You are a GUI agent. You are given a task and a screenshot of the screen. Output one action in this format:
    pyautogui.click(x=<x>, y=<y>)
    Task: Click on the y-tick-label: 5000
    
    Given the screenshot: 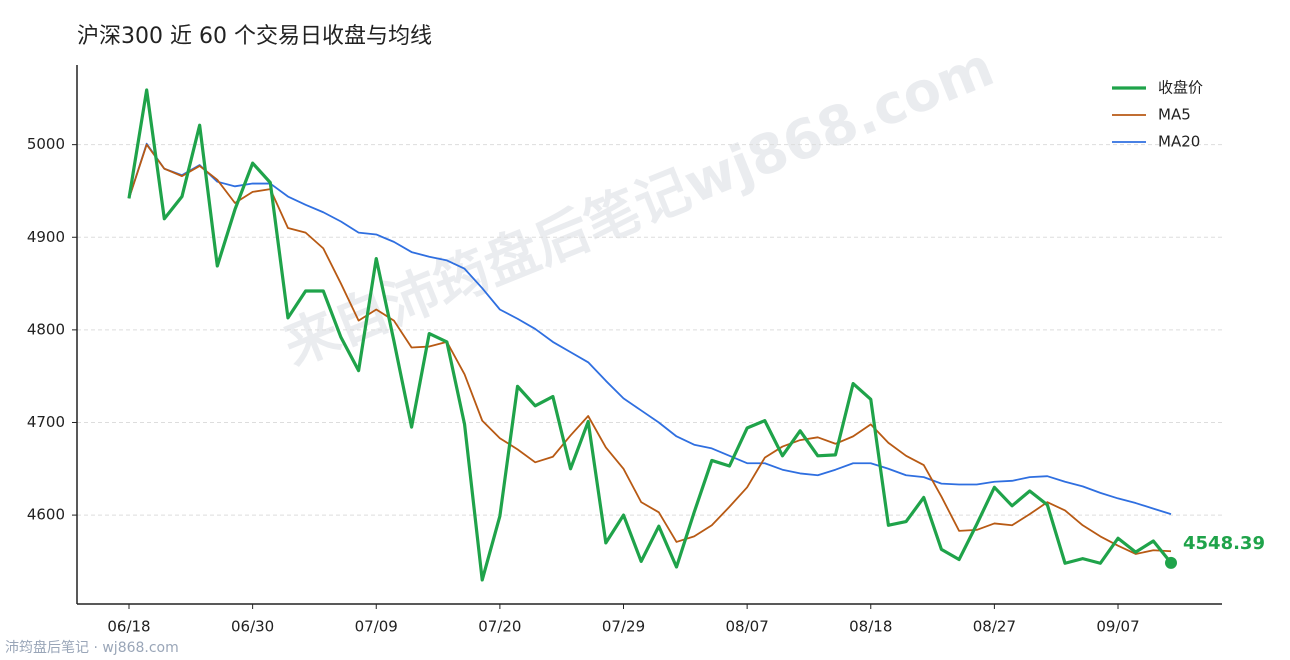 What is the action you would take?
    pyautogui.click(x=46, y=144)
    